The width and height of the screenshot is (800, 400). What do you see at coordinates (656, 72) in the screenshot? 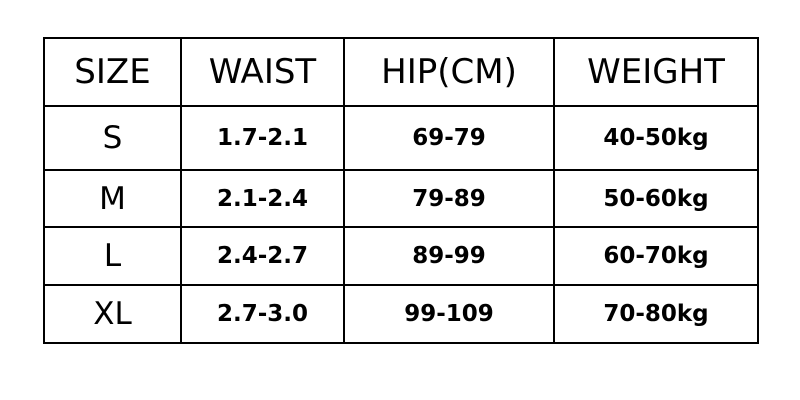
I see `header-weight: WEIGHT` at bounding box center [656, 72].